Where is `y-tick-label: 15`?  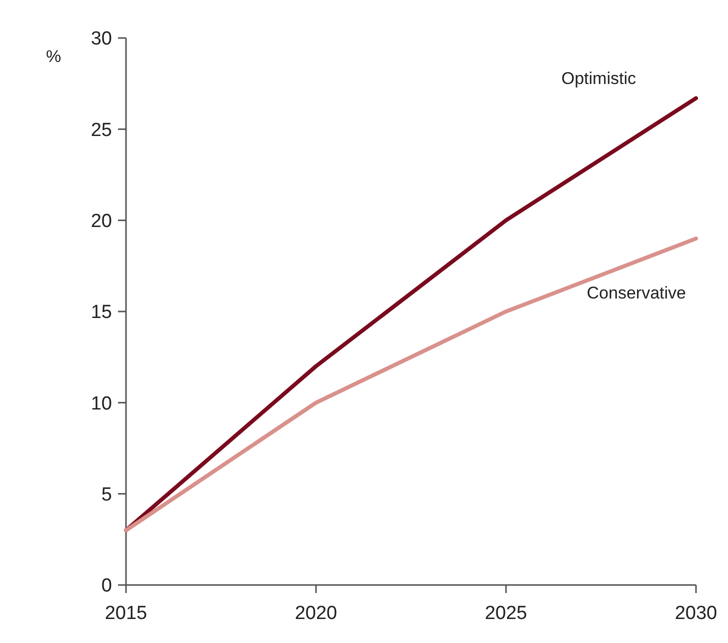
y-tick-label: 15 is located at coordinates (101, 313).